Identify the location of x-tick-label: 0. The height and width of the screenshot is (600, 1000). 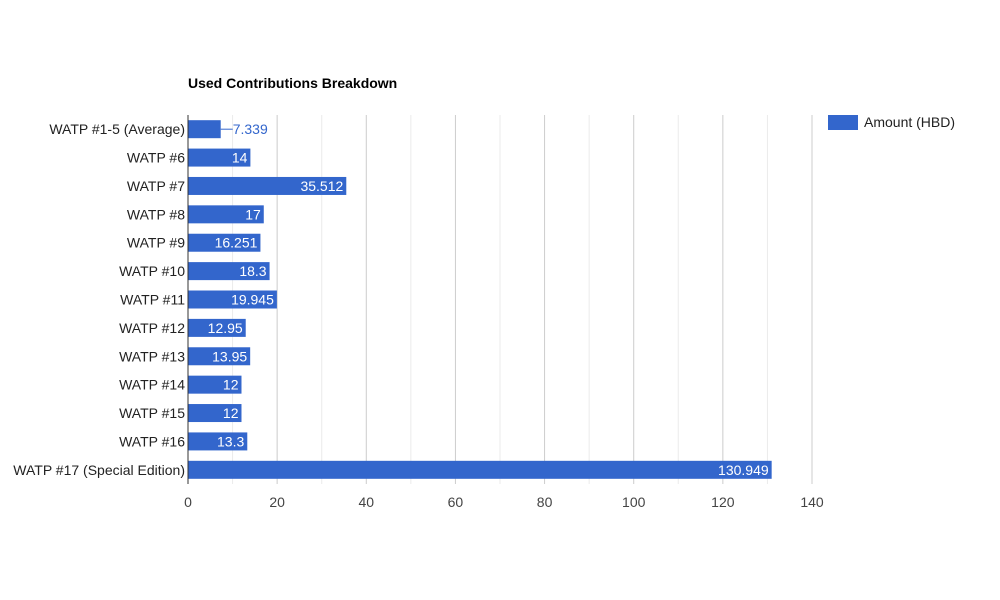
(188, 502).